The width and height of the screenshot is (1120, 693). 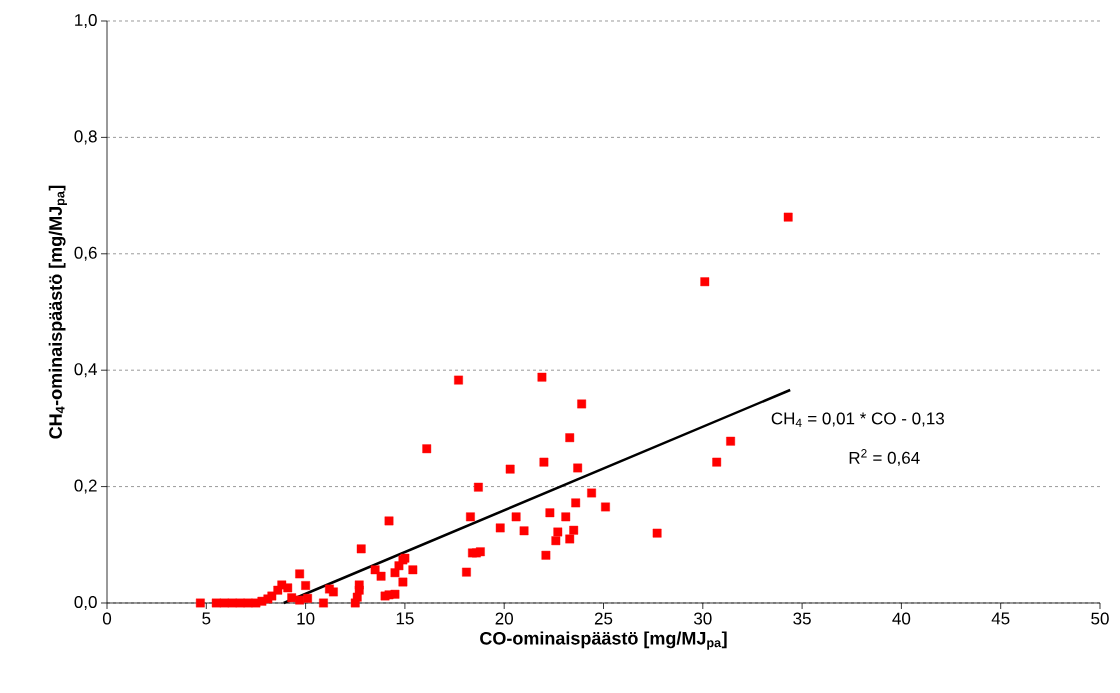 What do you see at coordinates (901, 618) in the screenshot?
I see `x-tick-label: 40` at bounding box center [901, 618].